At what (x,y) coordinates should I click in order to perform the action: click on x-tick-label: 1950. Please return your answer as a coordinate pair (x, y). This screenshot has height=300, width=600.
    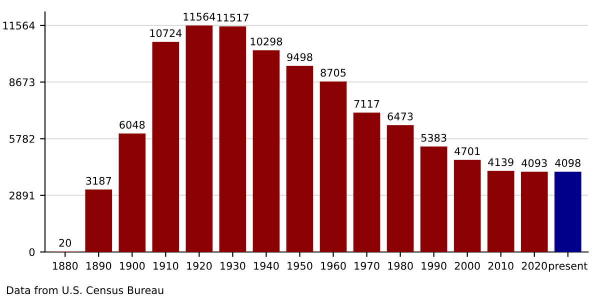
    Looking at the image, I should click on (300, 266).